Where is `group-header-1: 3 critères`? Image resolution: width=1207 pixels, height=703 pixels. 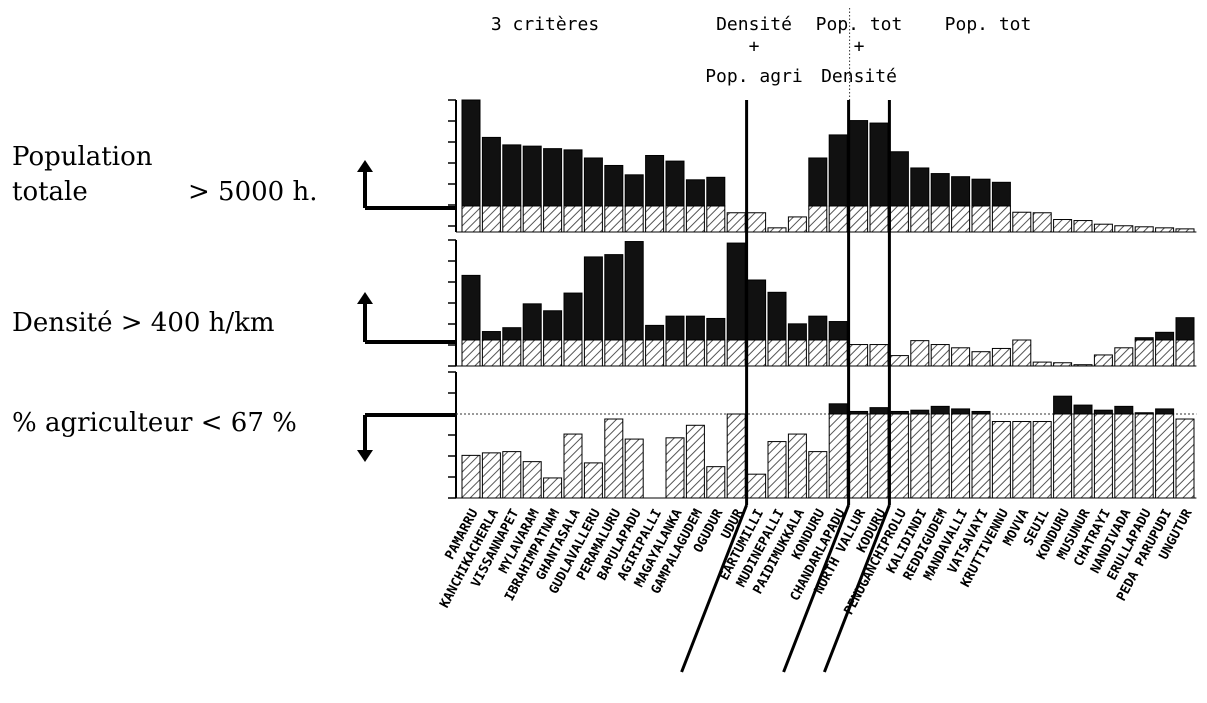 group-header-1: 3 critères is located at coordinates (545, 24).